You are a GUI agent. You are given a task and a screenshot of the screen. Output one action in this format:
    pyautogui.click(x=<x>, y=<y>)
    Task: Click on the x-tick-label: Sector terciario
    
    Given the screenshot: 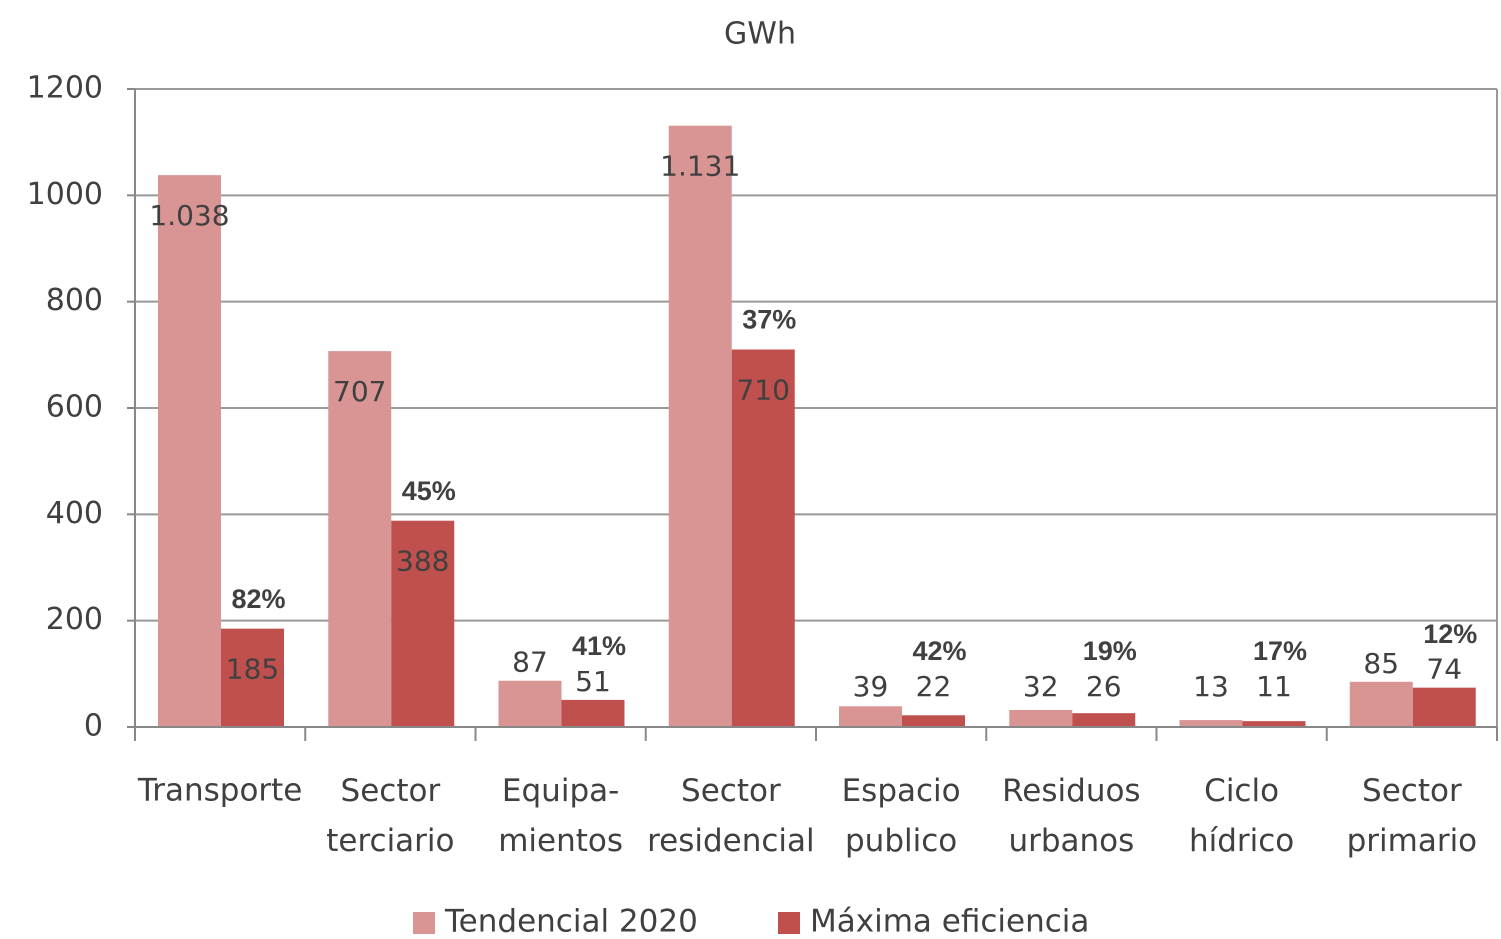 What is the action you would take?
    pyautogui.click(x=390, y=816)
    